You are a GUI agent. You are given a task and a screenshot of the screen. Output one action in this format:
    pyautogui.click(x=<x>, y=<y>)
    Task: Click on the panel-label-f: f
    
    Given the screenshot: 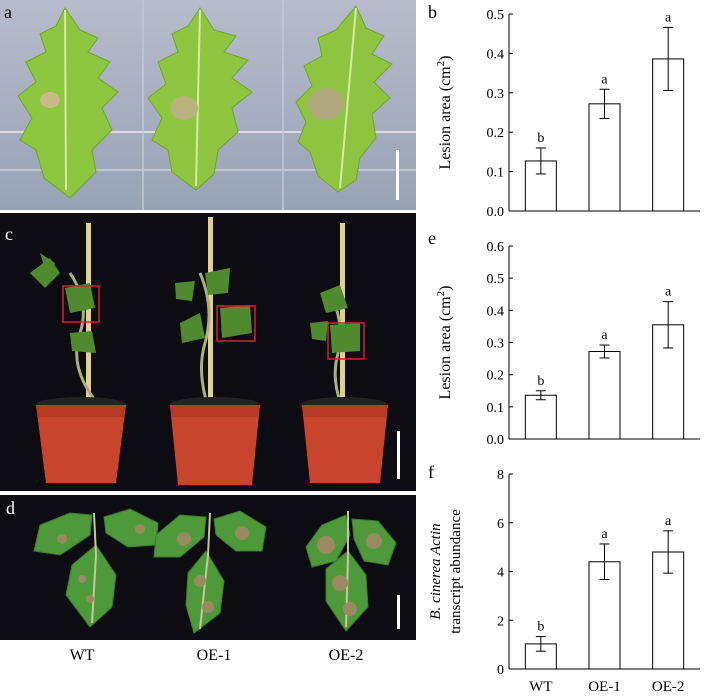 What is the action you would take?
    pyautogui.click(x=431, y=472)
    